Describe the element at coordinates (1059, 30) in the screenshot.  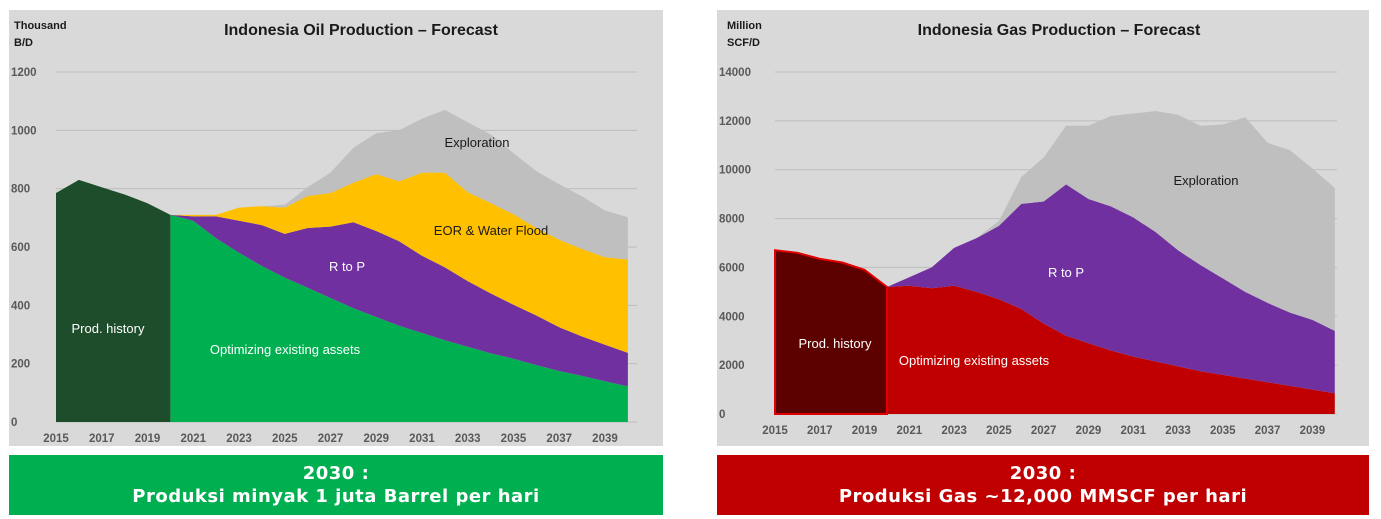
I see `gas-chart-title: Indonesia Gas Production – Forecast` at that location.